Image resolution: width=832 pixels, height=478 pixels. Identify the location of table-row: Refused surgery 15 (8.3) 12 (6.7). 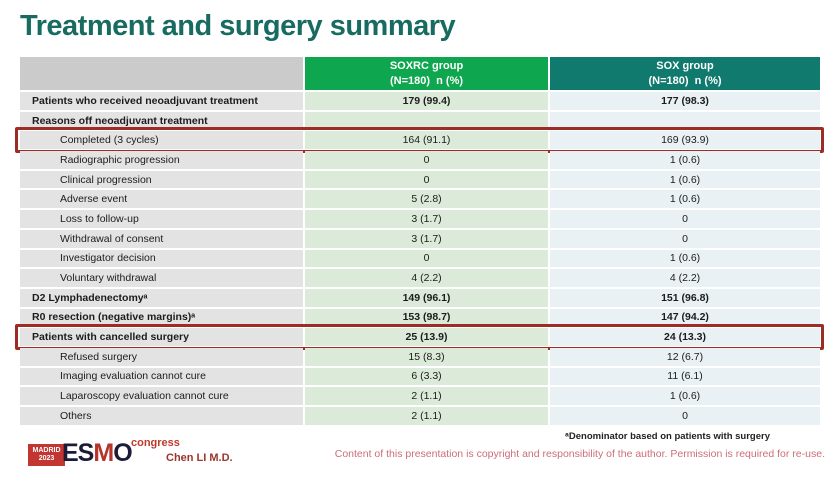
(420, 356).